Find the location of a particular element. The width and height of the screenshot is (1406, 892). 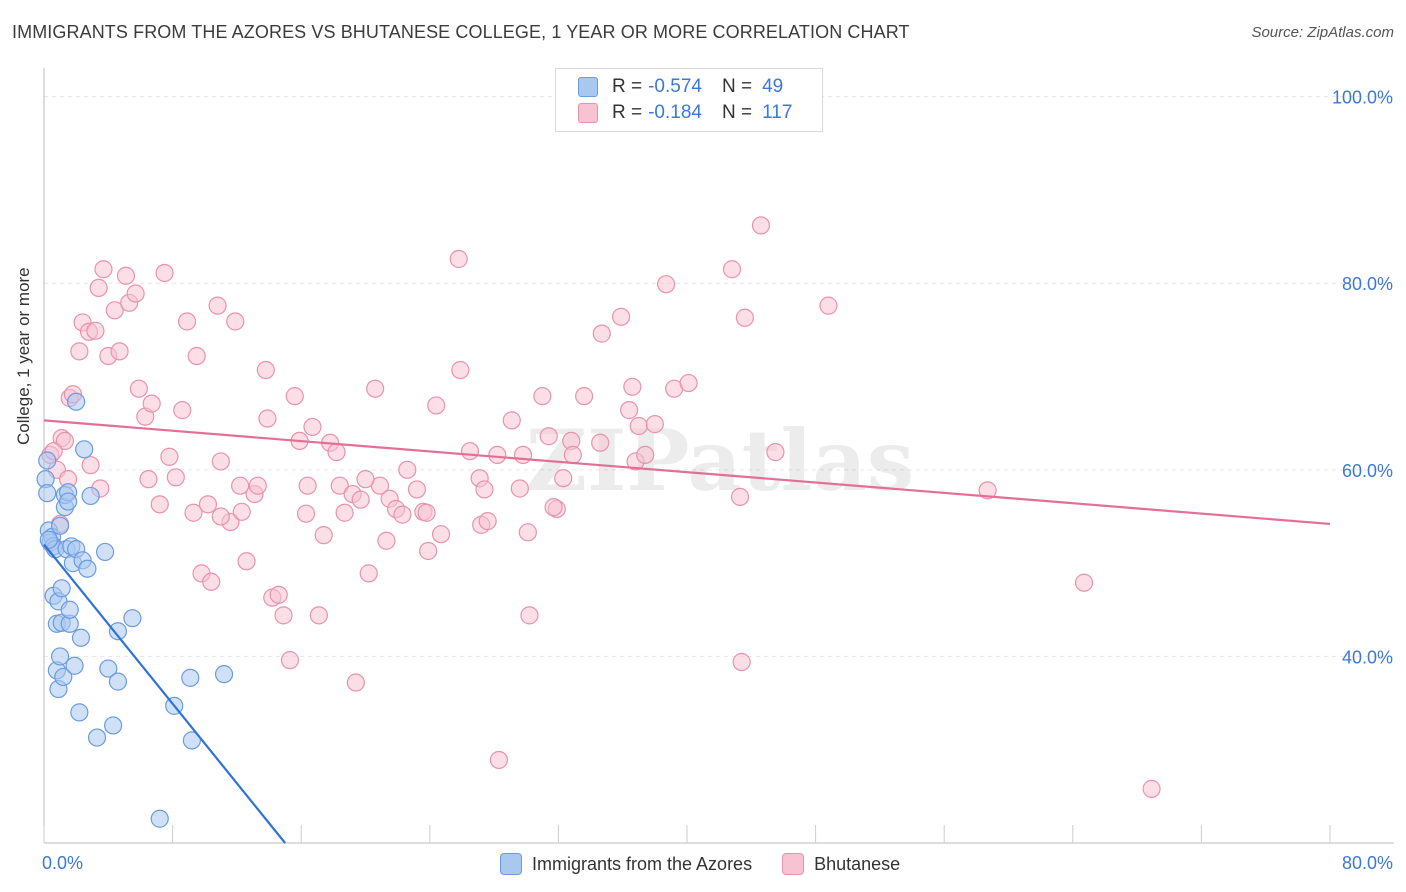

y-tick-label: 100.0% is located at coordinates (1362, 98).